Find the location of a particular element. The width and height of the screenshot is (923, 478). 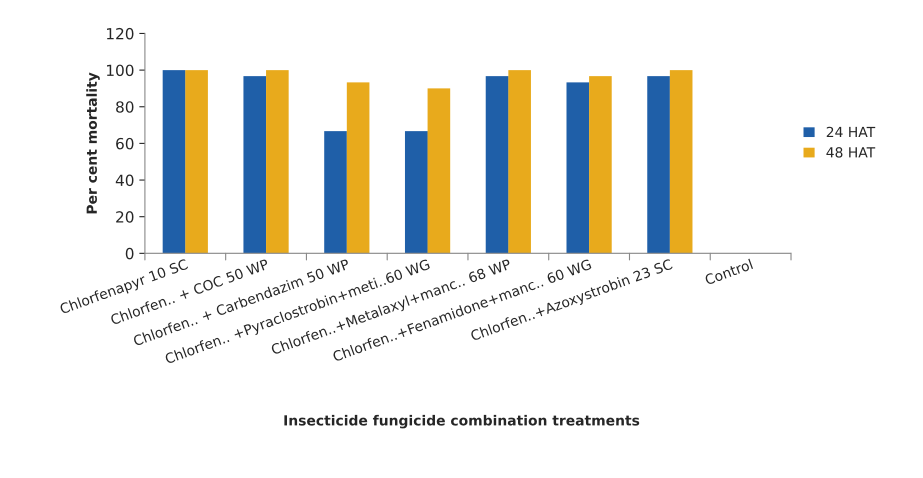

y-tick-label: 0 is located at coordinates (130, 254).